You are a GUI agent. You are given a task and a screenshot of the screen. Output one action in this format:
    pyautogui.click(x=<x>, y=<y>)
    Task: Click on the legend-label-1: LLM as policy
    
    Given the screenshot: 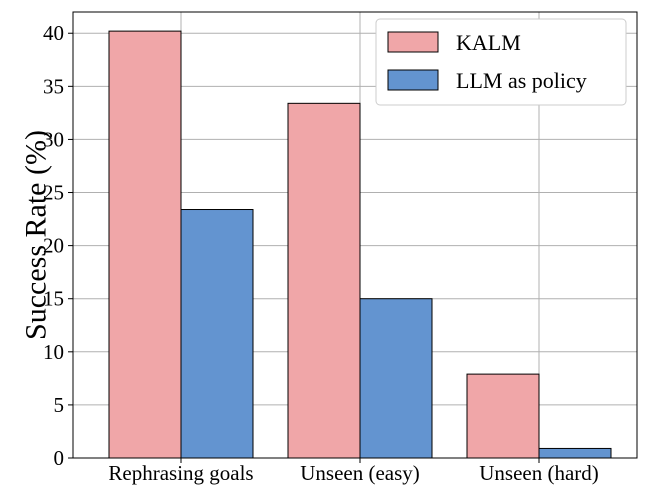 What is the action you would take?
    pyautogui.click(x=521, y=80)
    